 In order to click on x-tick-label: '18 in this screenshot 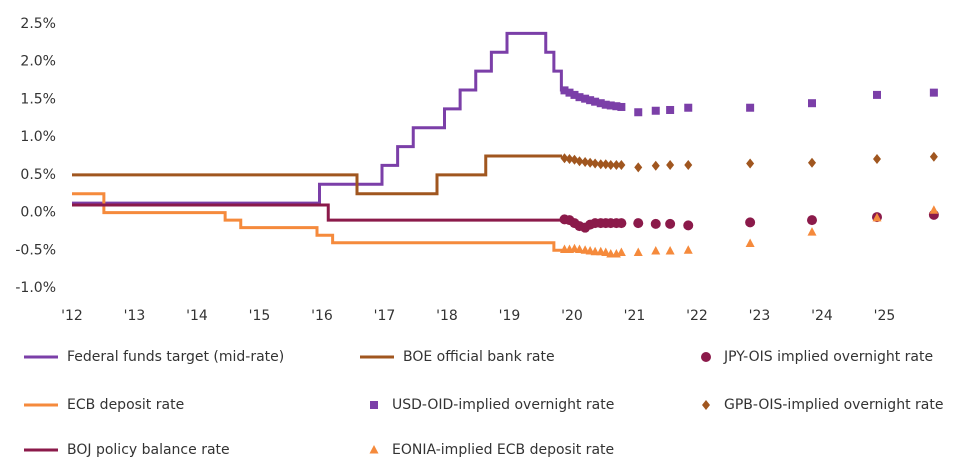, I will do `click(447, 316)`.